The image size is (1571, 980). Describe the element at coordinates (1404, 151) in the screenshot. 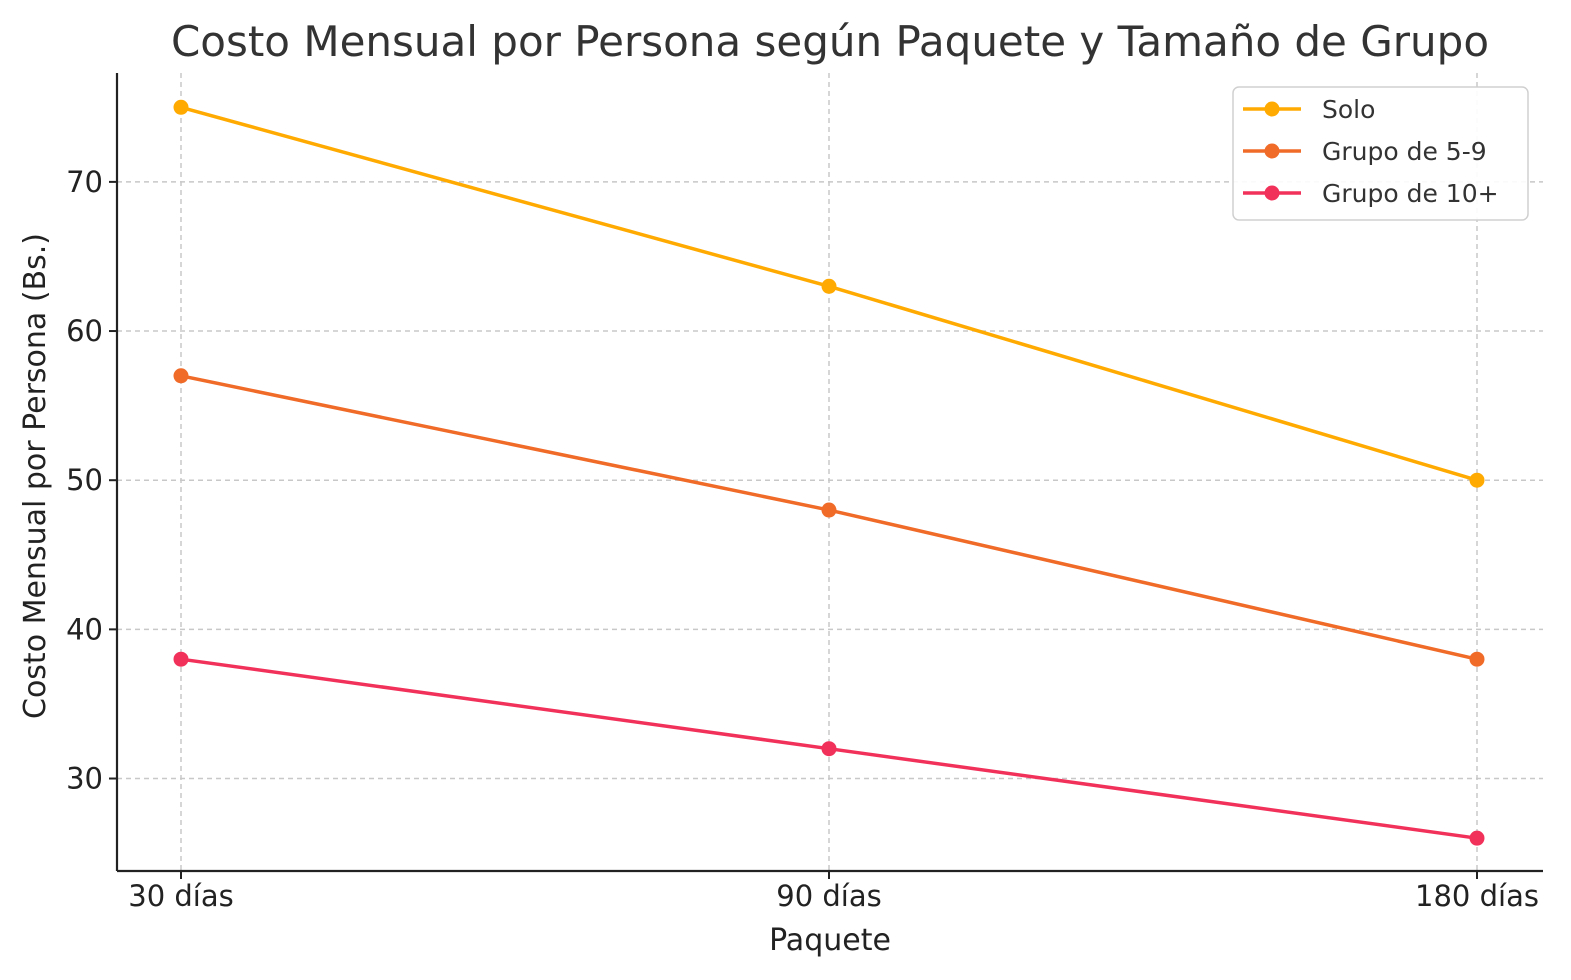

I see `legend-label: Grupo de 5-9` at that location.